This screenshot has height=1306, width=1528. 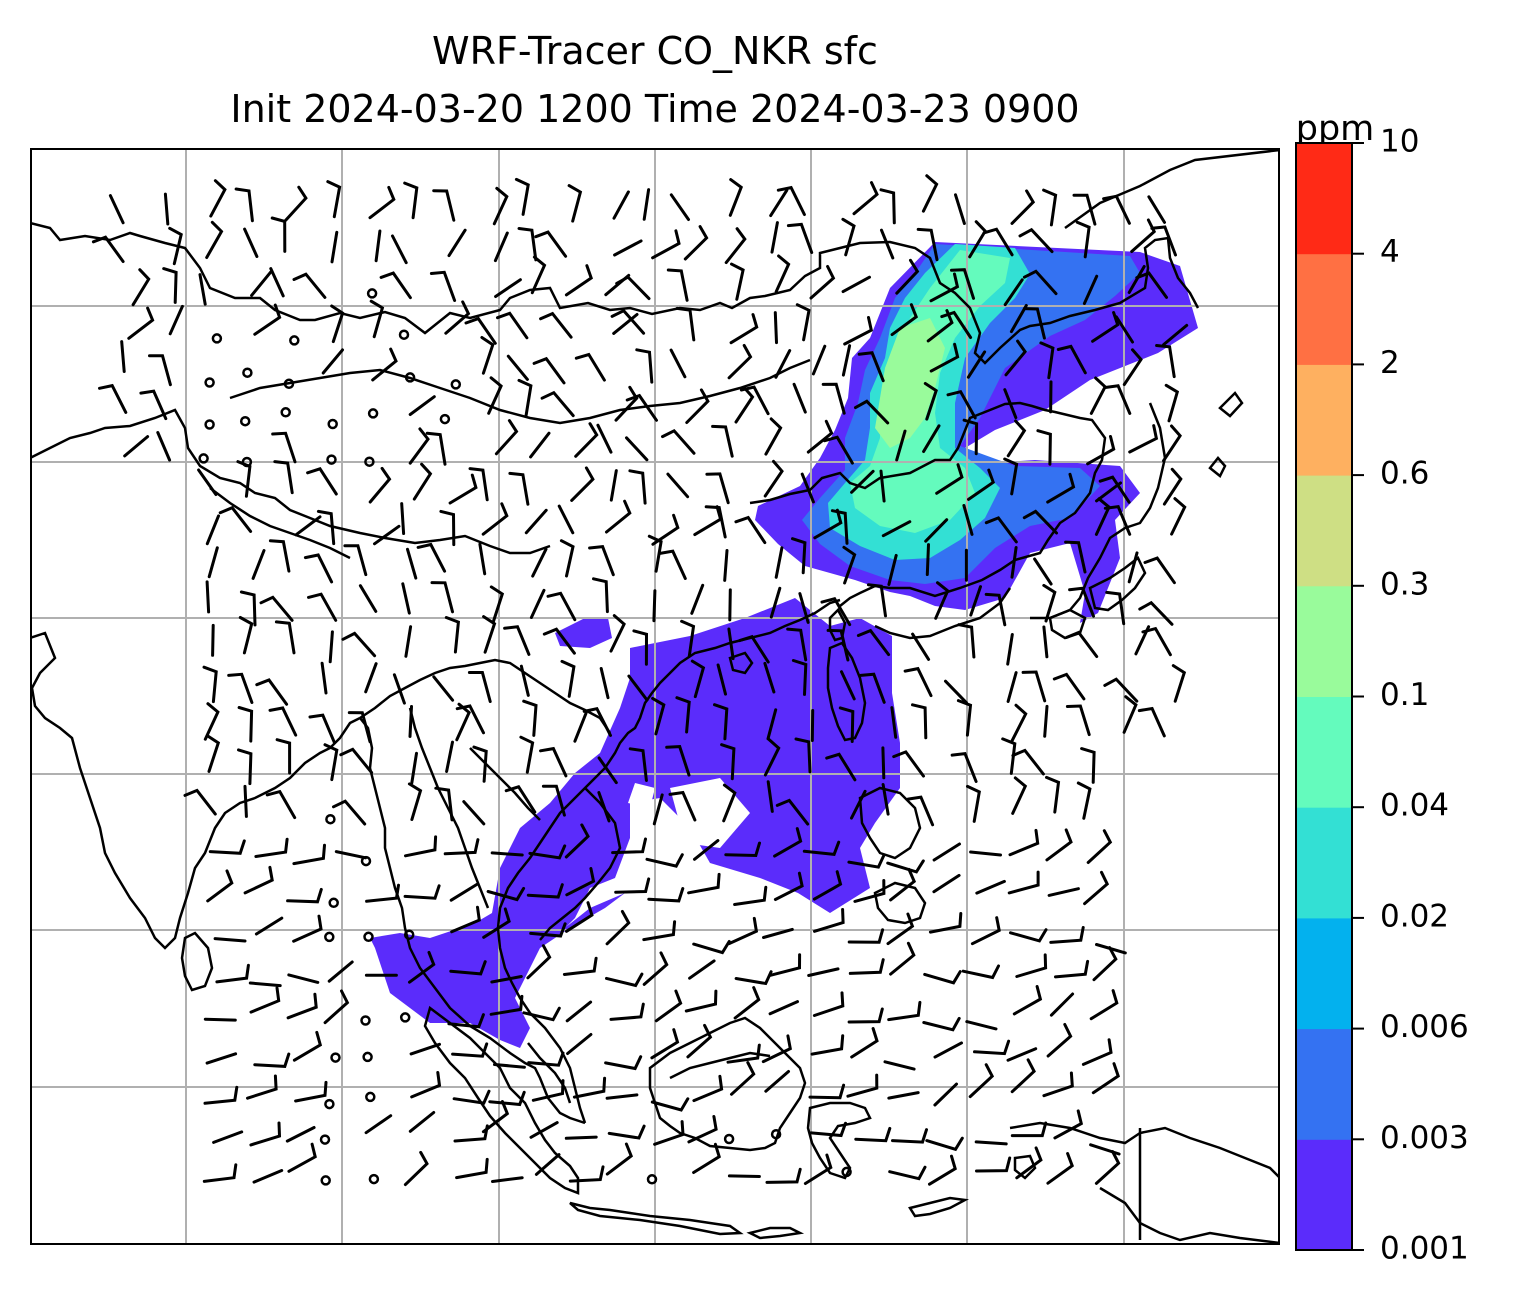 What do you see at coordinates (1424, 1249) in the screenshot?
I see `colorbar-tick-label: 0.001` at bounding box center [1424, 1249].